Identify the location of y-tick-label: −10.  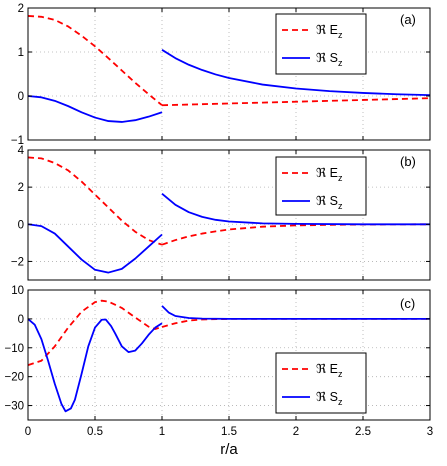
(14, 349).